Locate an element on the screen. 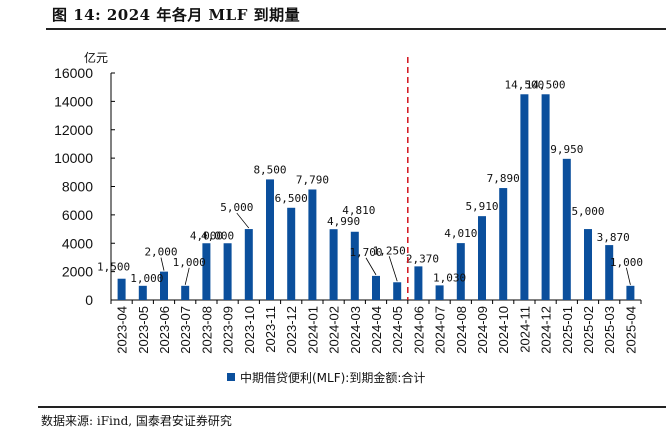  x-tick-label: 2024-12 is located at coordinates (546, 330).